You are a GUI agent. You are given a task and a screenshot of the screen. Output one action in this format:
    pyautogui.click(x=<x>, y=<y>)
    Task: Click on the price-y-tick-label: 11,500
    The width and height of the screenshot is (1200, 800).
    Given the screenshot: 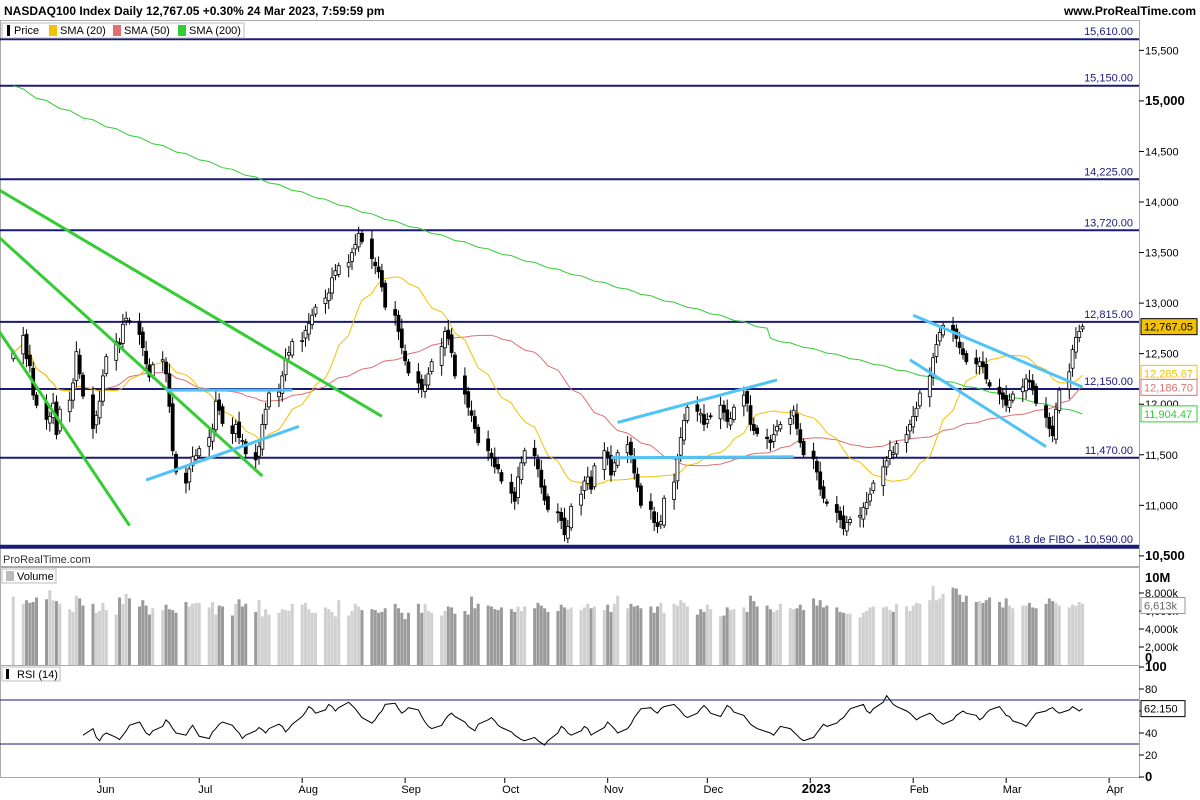 What is the action you would take?
    pyautogui.click(x=1161, y=456)
    